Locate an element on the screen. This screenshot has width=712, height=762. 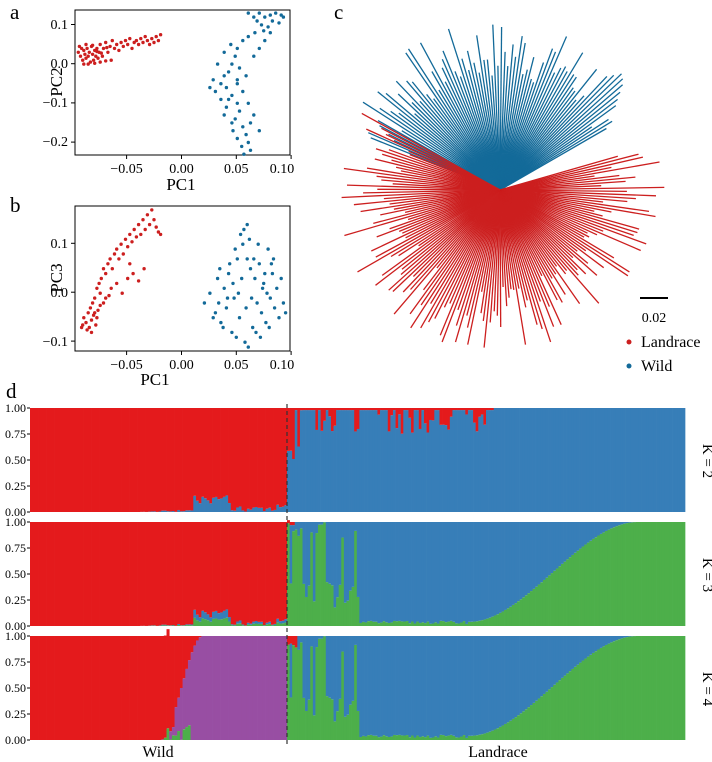
tree-branch-landrace is located at coordinates (573, 217).